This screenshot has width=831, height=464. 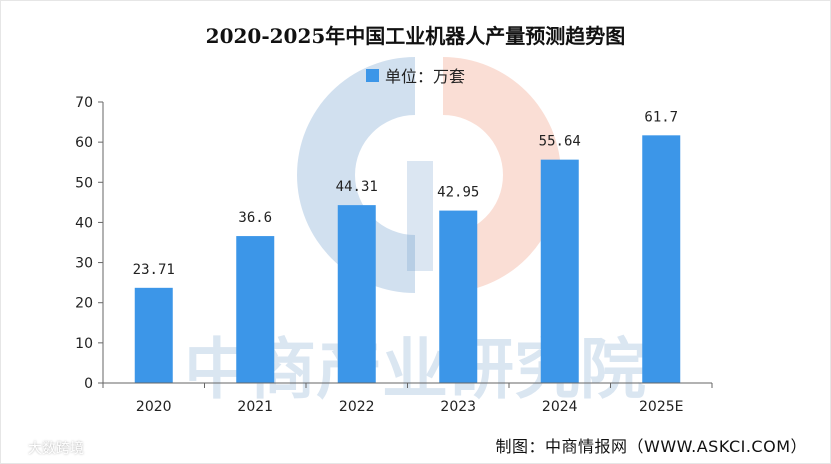 I want to click on data-label-2022: 44.31, so click(x=357, y=187).